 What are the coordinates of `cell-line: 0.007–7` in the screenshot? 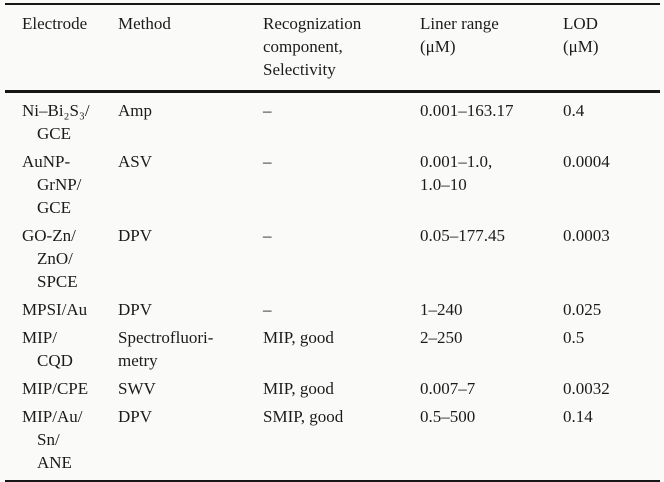 It's located at (448, 388).